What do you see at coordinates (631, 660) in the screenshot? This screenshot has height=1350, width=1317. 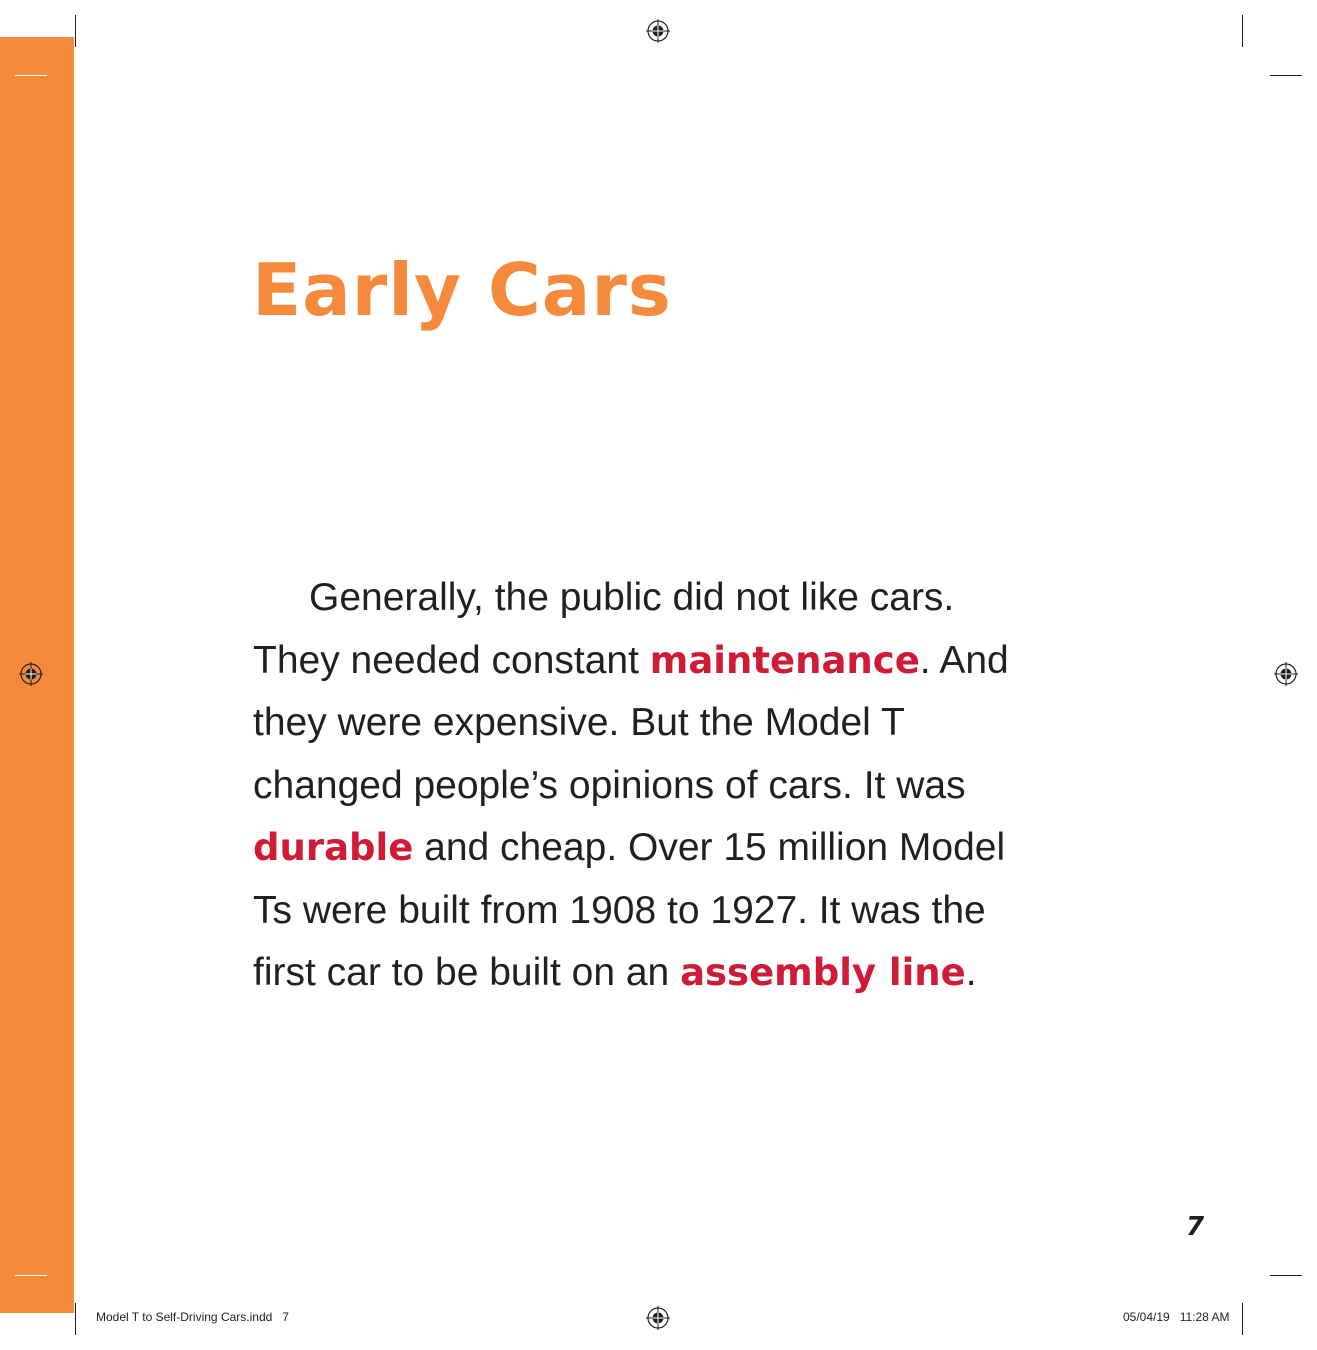 I see `paragraph-line: They needed constant maintenance. And` at bounding box center [631, 660].